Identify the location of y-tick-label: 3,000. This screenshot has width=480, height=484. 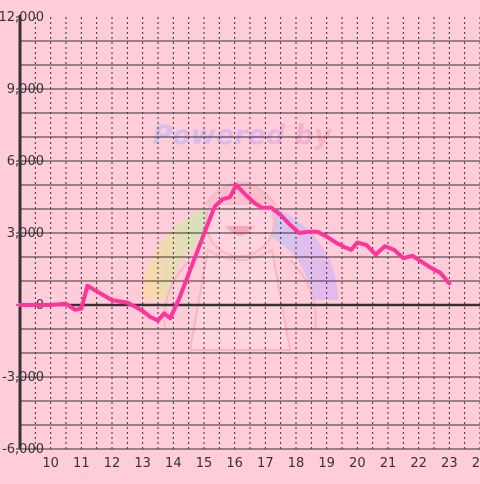
(25, 233).